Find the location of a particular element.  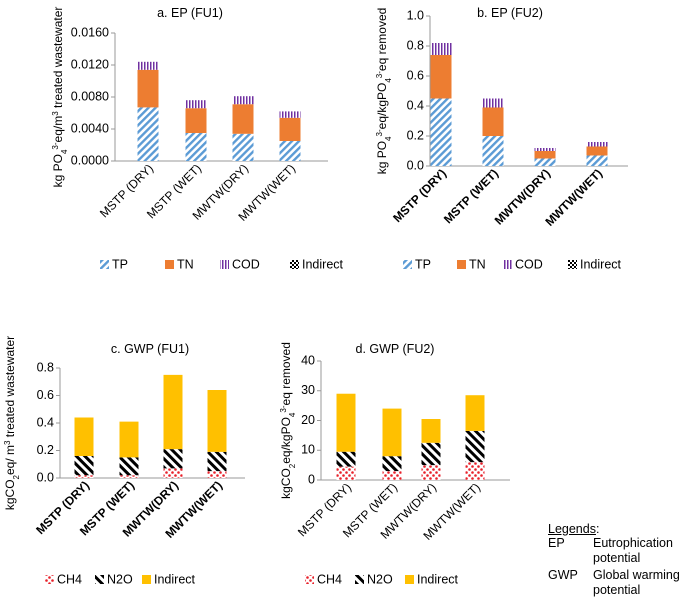

legend-label: N2O is located at coordinates (120, 579).